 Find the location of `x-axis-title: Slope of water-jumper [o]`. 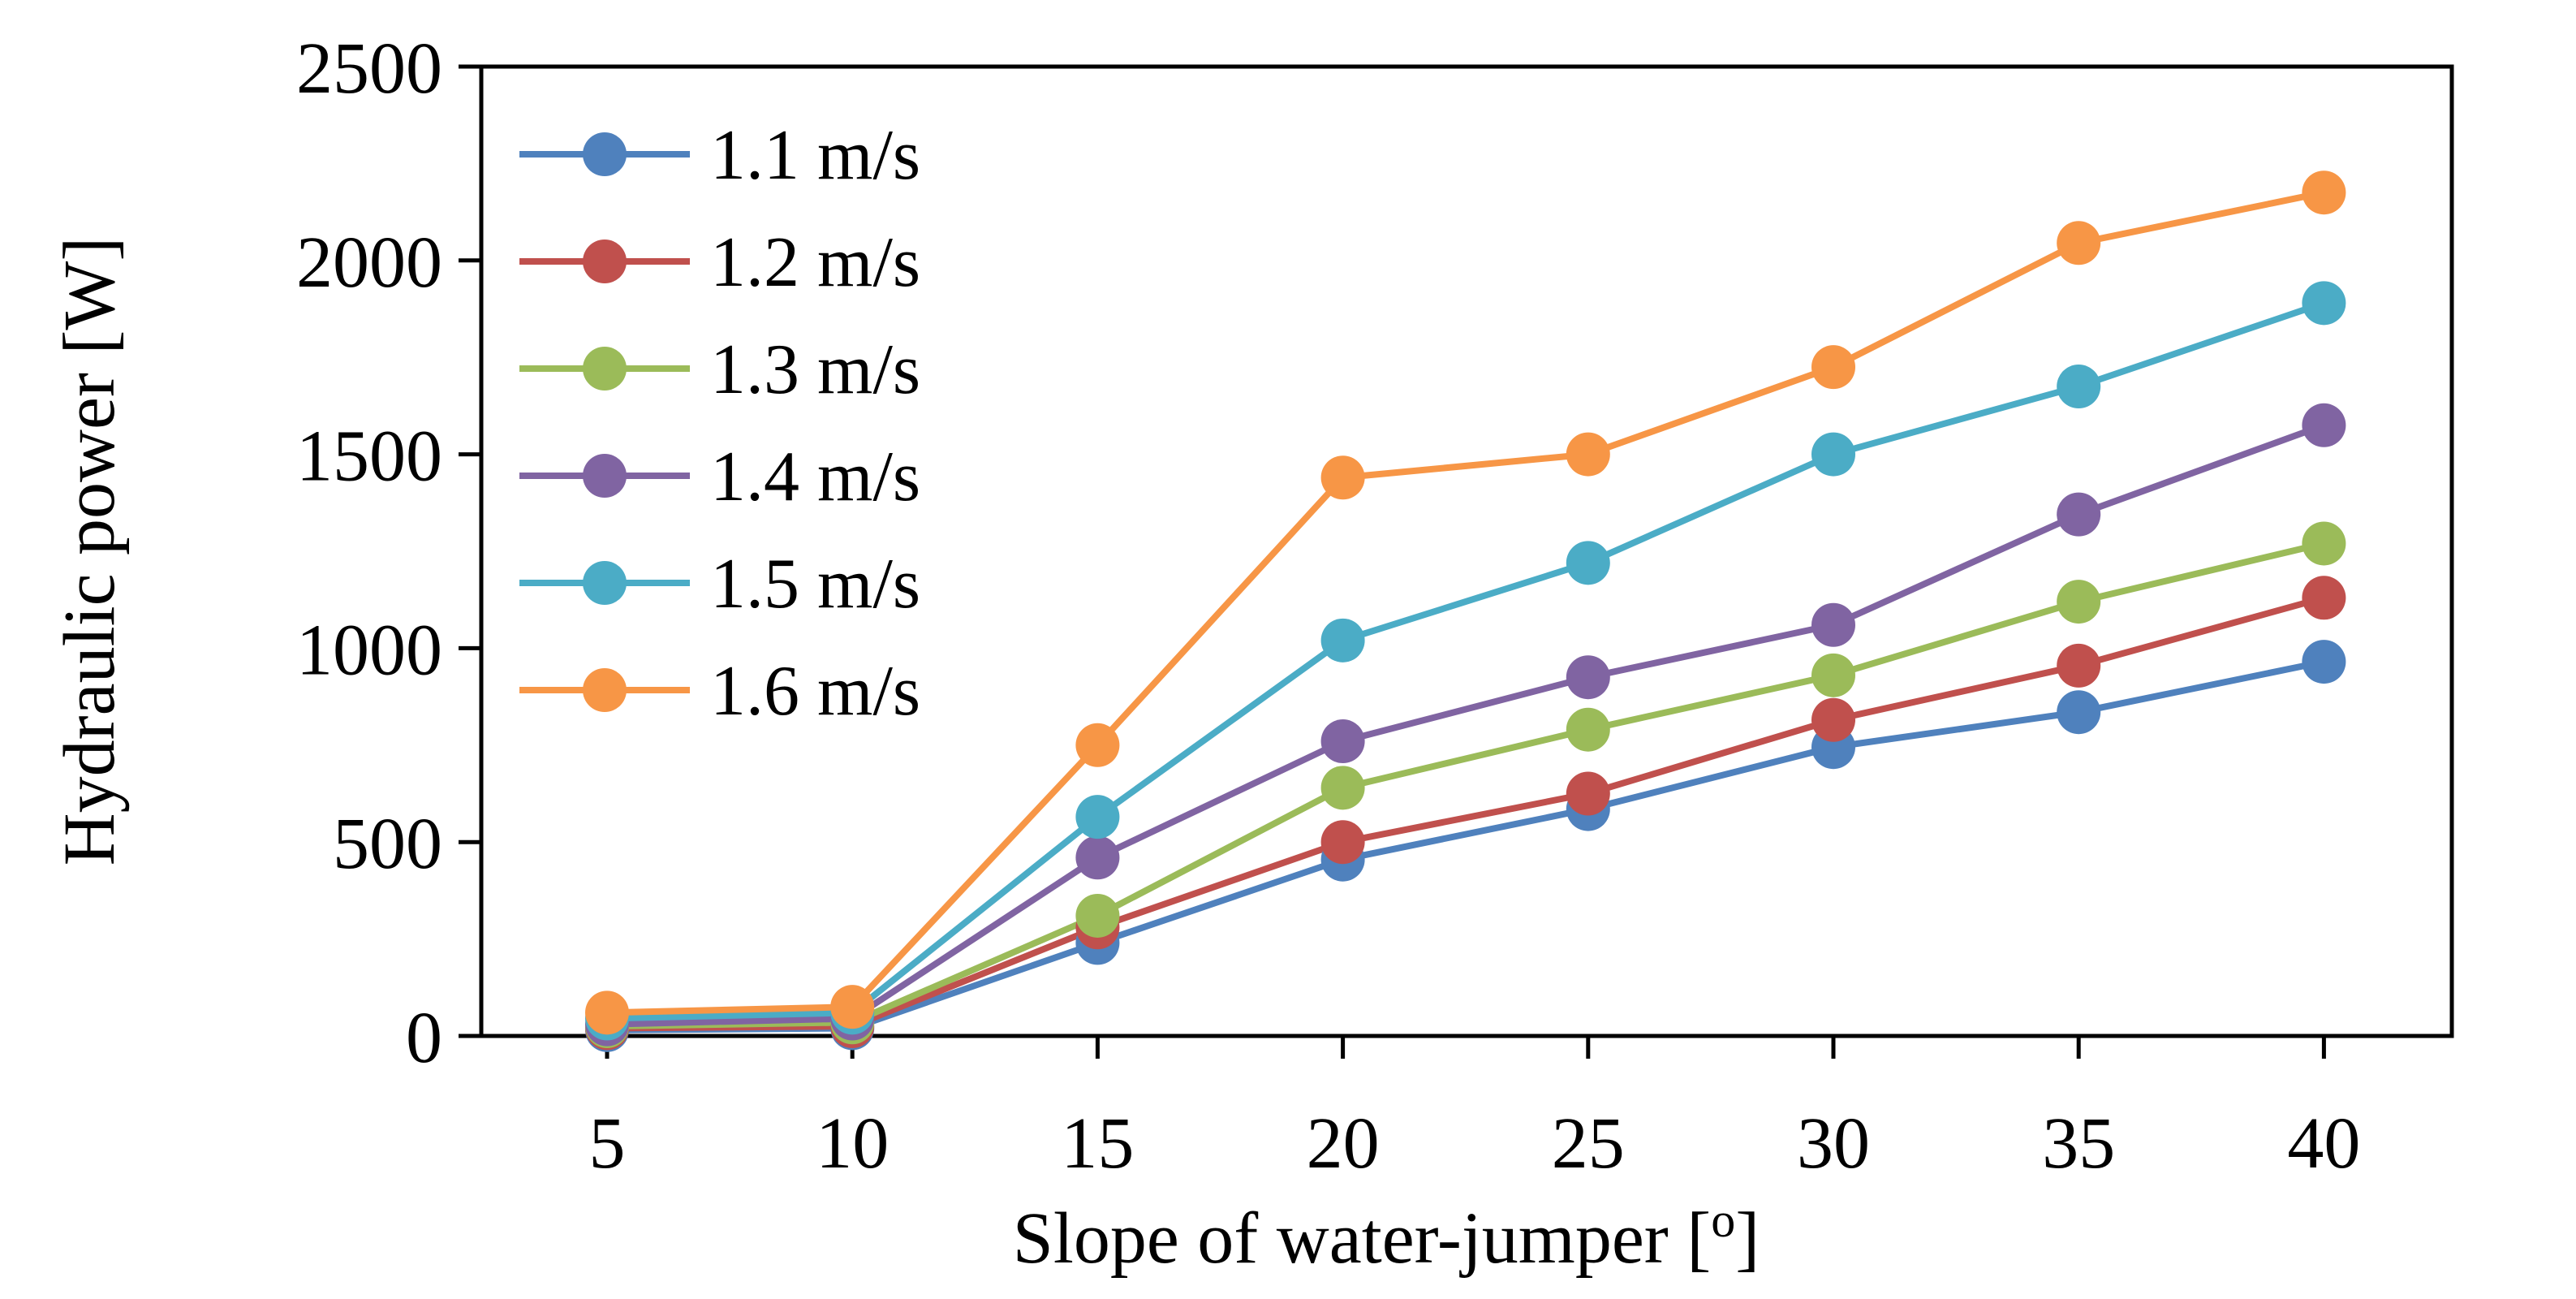

x-axis-title: Slope of water-jumper [o] is located at coordinates (1387, 1236).